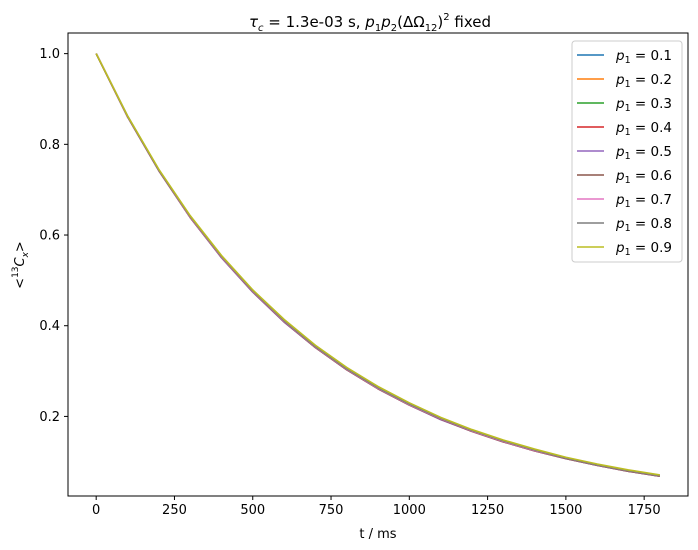 Image resolution: width=698 pixels, height=550 pixels. What do you see at coordinates (409, 510) in the screenshot?
I see `x-tick-label: 1000` at bounding box center [409, 510].